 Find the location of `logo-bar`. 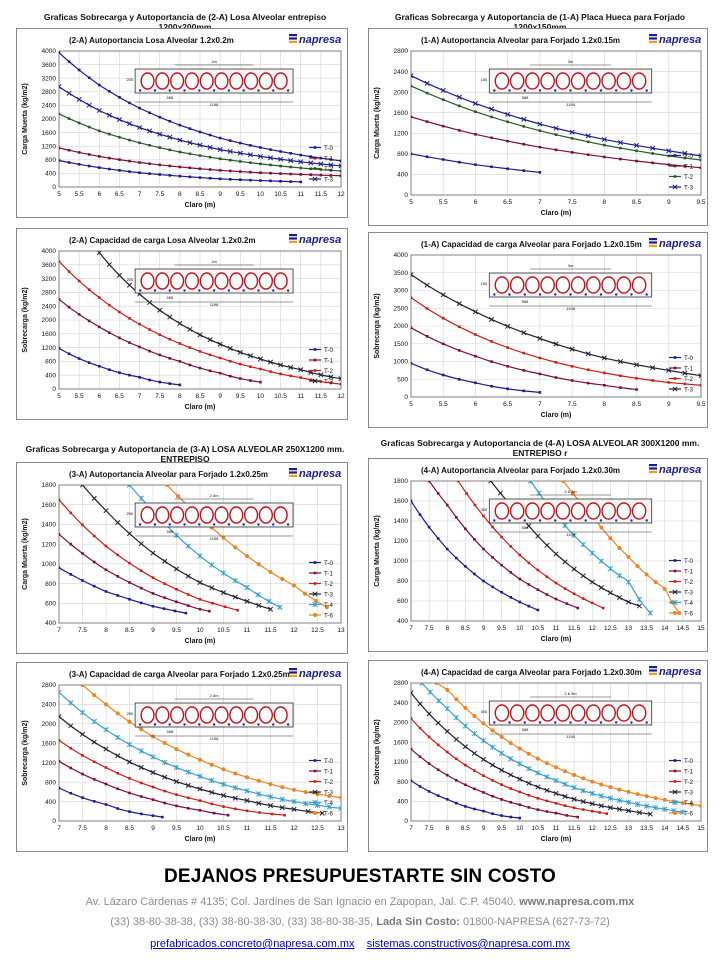

logo-bar is located at coordinates (293, 672).